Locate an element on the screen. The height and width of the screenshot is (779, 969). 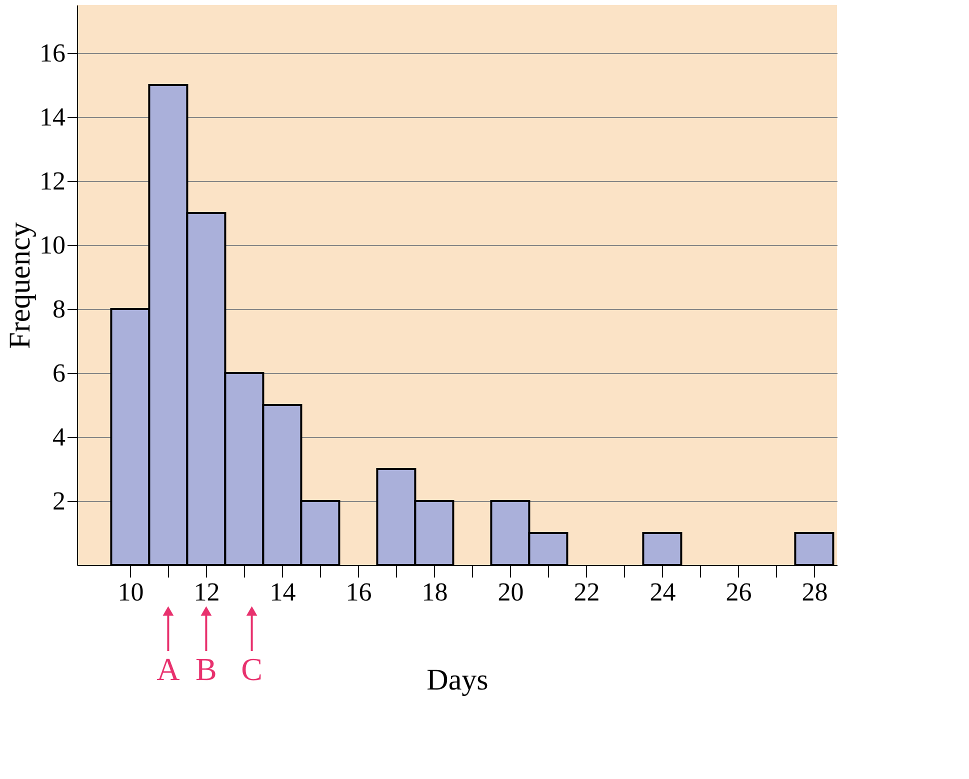
annotation: A is located at coordinates (168, 669).